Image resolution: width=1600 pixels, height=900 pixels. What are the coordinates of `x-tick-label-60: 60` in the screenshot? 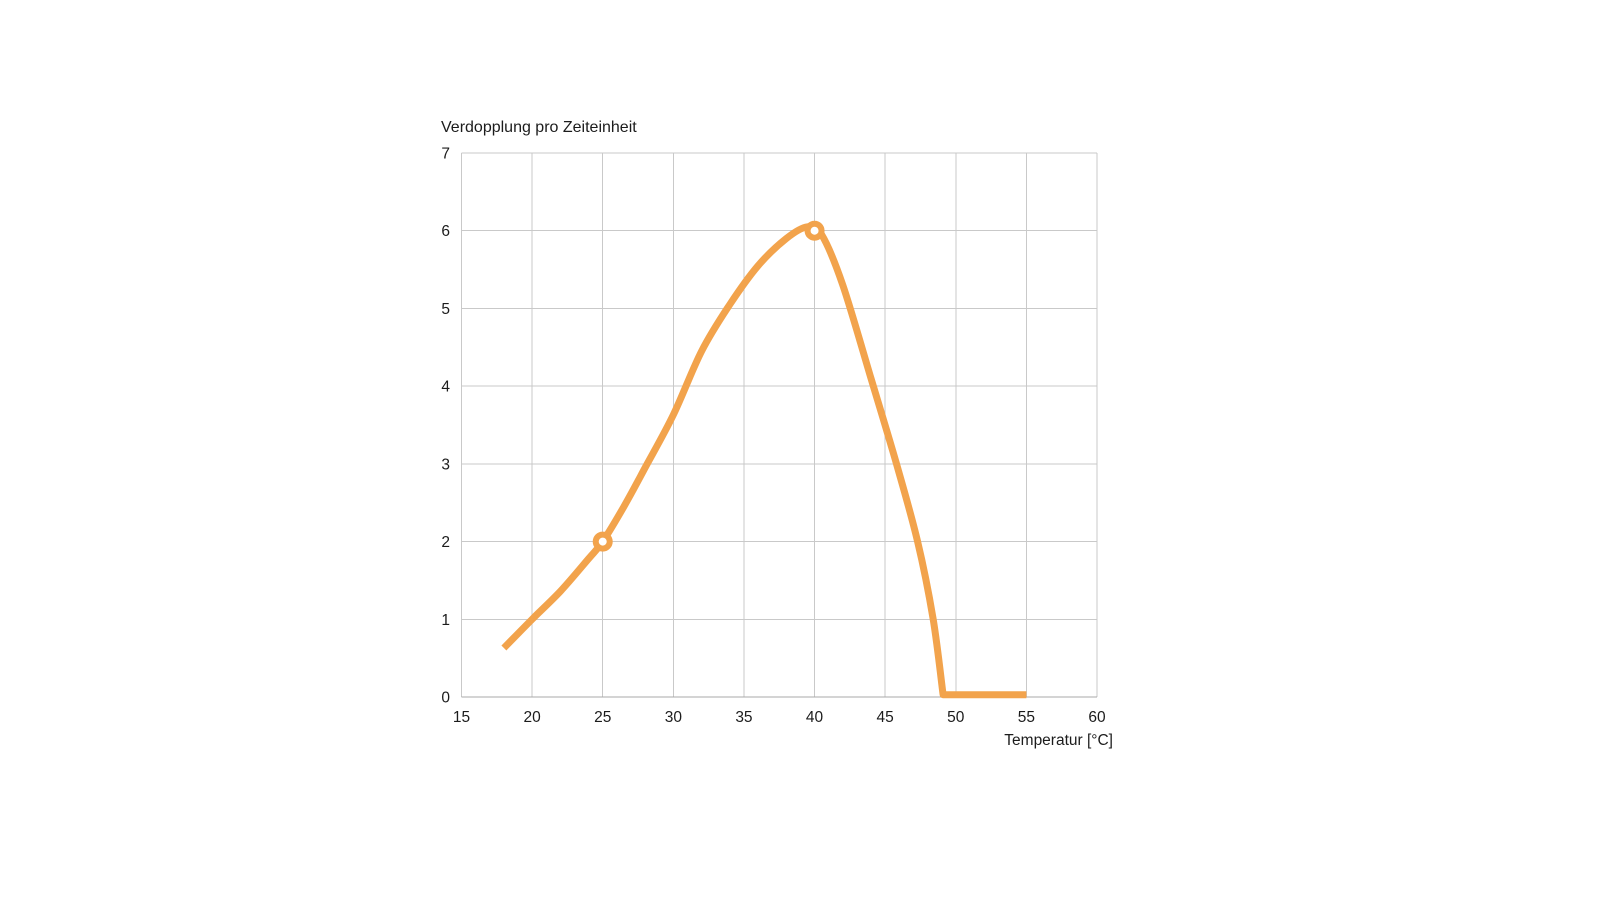 It's located at (1097, 717).